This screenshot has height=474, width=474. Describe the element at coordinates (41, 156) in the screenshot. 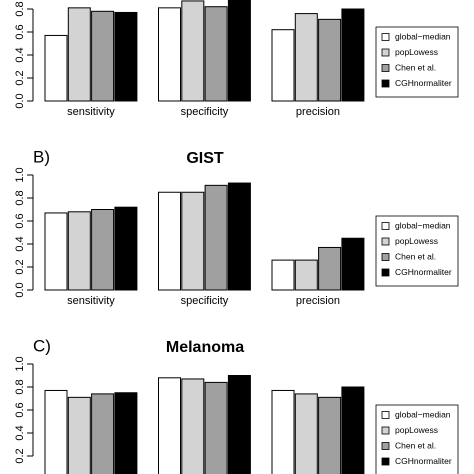

I see `panel-label: B)` at that location.